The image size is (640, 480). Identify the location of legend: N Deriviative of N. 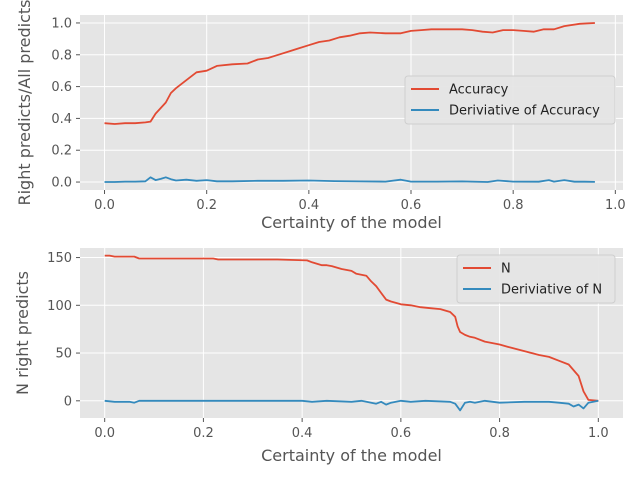
(536, 279).